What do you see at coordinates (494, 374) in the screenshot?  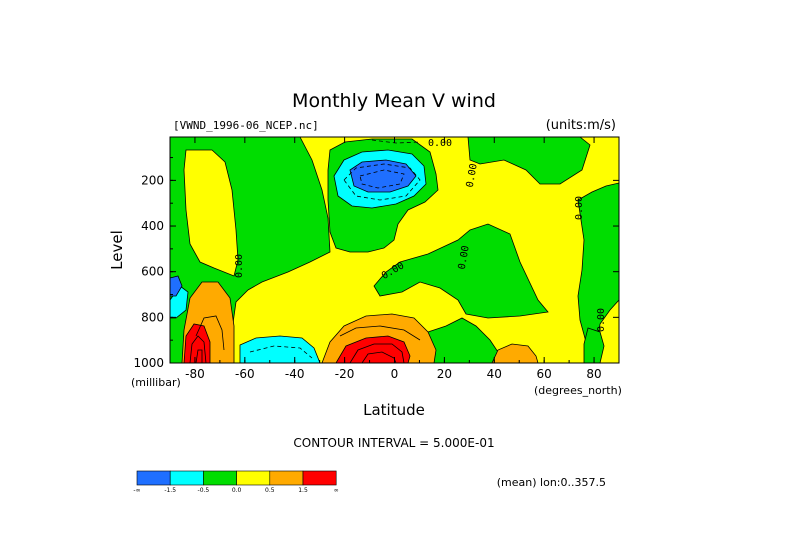 I see `x-tick-label: 40` at bounding box center [494, 374].